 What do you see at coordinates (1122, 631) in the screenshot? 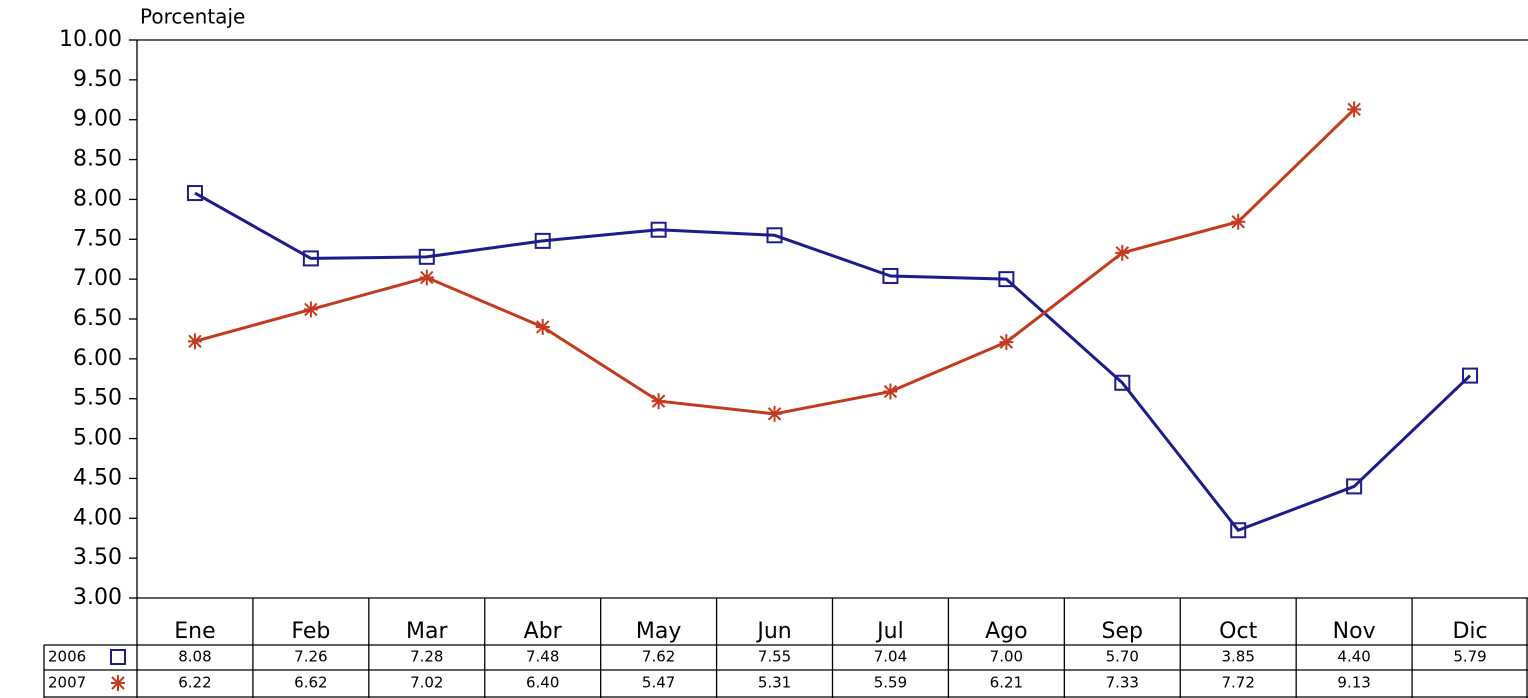
I see `x-tick-label: Sep` at bounding box center [1122, 631].